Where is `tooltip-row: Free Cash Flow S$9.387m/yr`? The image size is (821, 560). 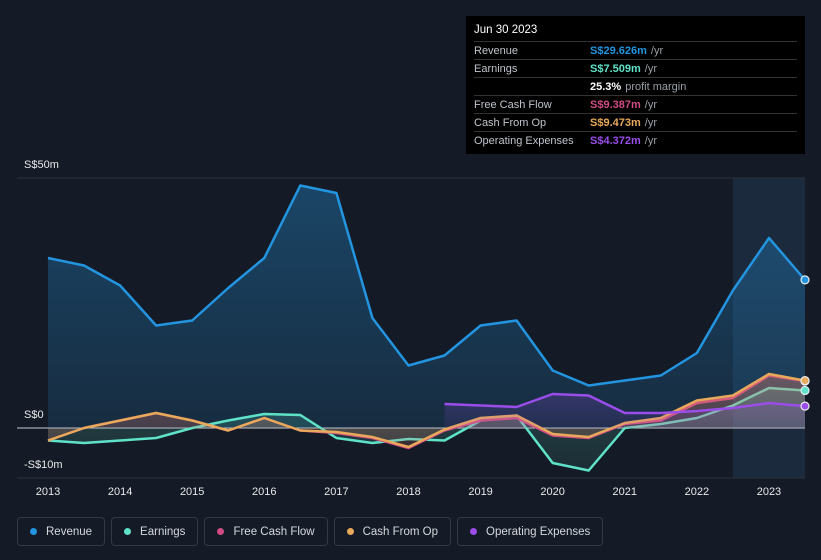 tooltip-row: Free Cash Flow S$9.387m/yr is located at coordinates (635, 104).